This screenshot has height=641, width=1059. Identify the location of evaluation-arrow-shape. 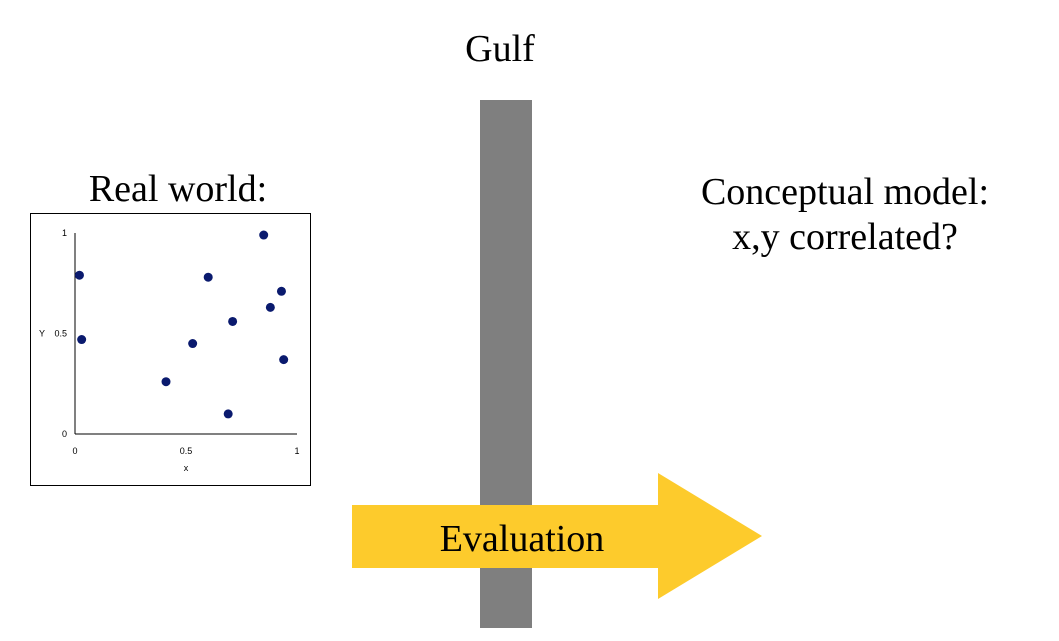
(557, 536).